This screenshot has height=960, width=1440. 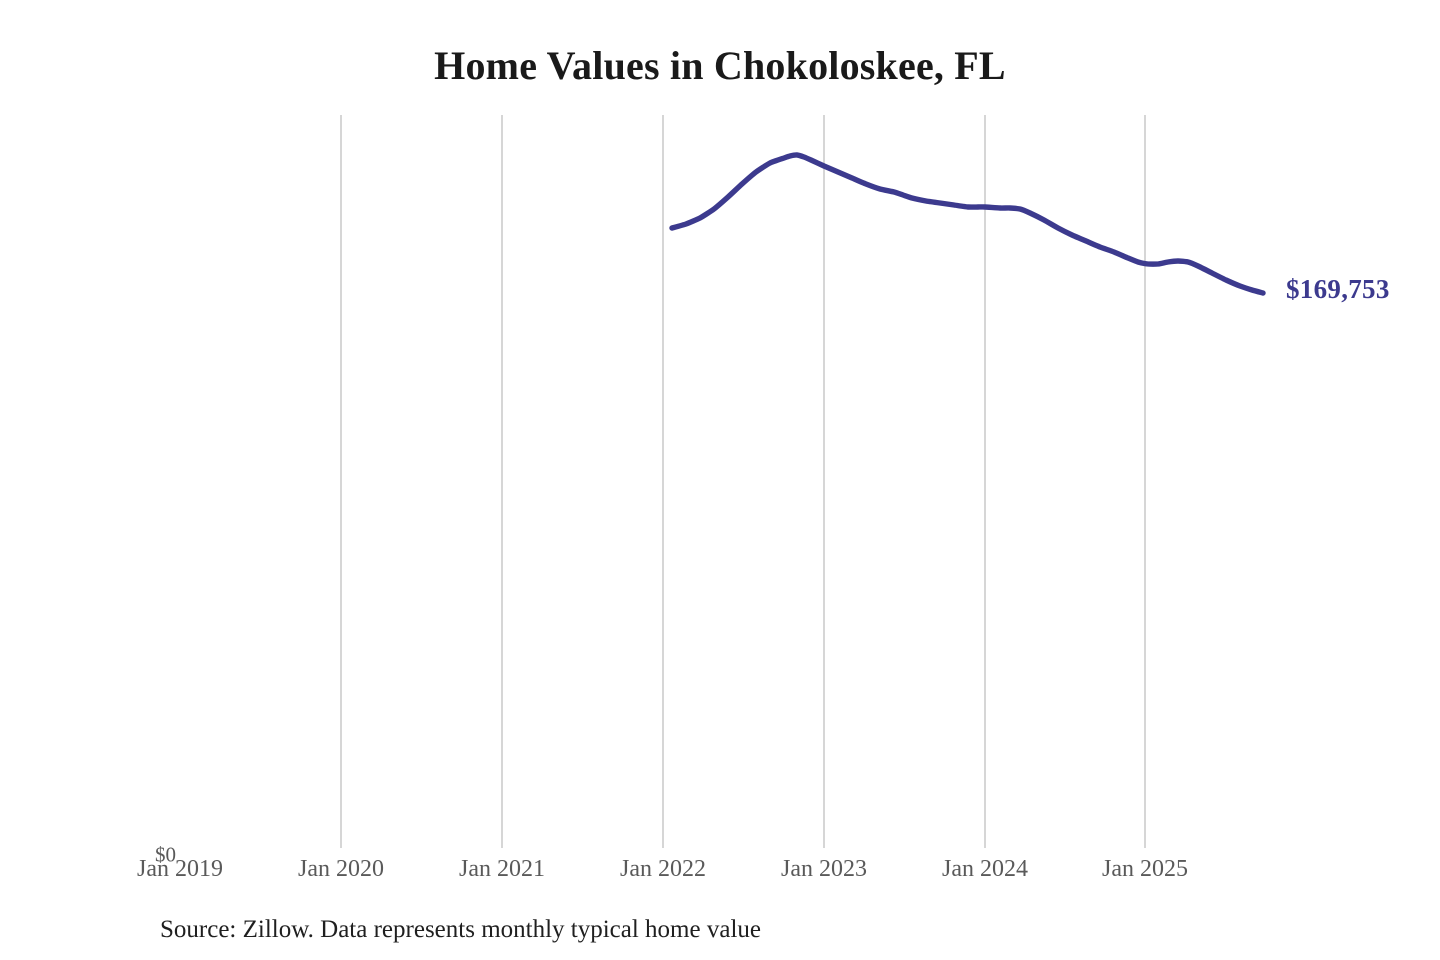 What do you see at coordinates (502, 869) in the screenshot?
I see `x-axis-tick-label: Jan 2021` at bounding box center [502, 869].